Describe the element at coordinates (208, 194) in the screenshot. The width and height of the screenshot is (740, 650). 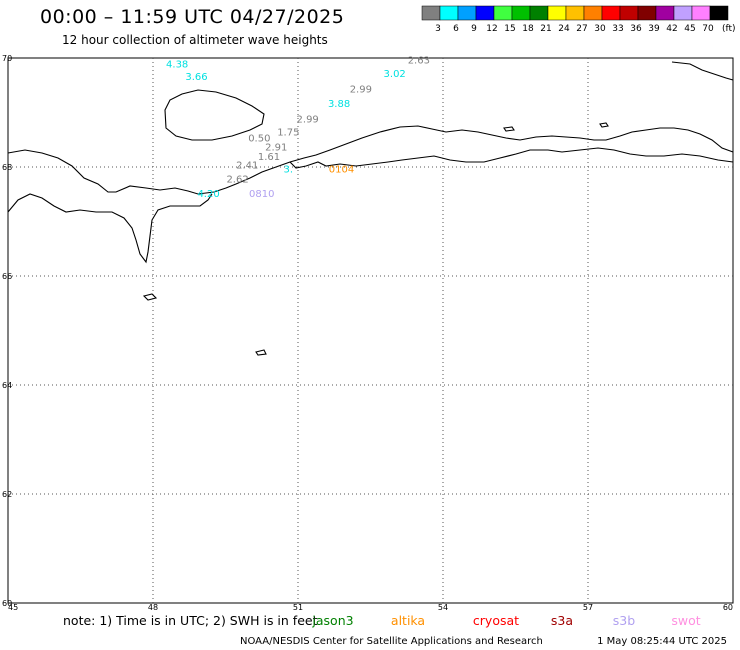
I see `wave-height-label: 4.20` at that location.